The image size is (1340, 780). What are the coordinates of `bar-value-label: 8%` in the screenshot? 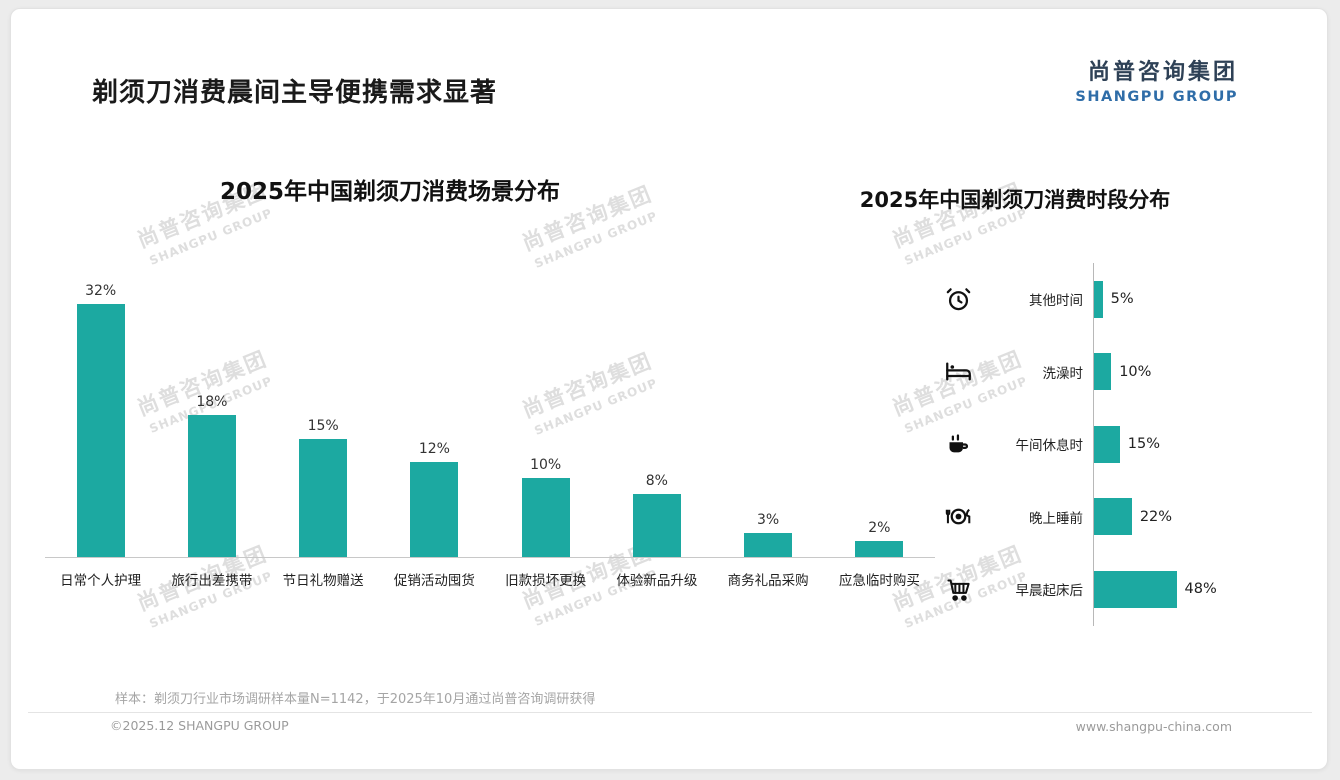 It's located at (656, 480).